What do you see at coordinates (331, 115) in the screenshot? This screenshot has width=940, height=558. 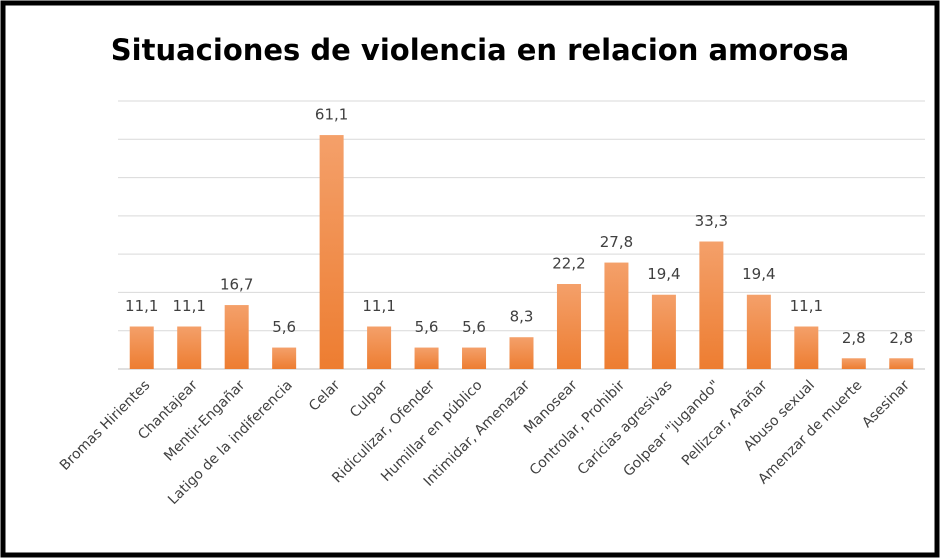 I see `data-label: 61,1` at bounding box center [331, 115].